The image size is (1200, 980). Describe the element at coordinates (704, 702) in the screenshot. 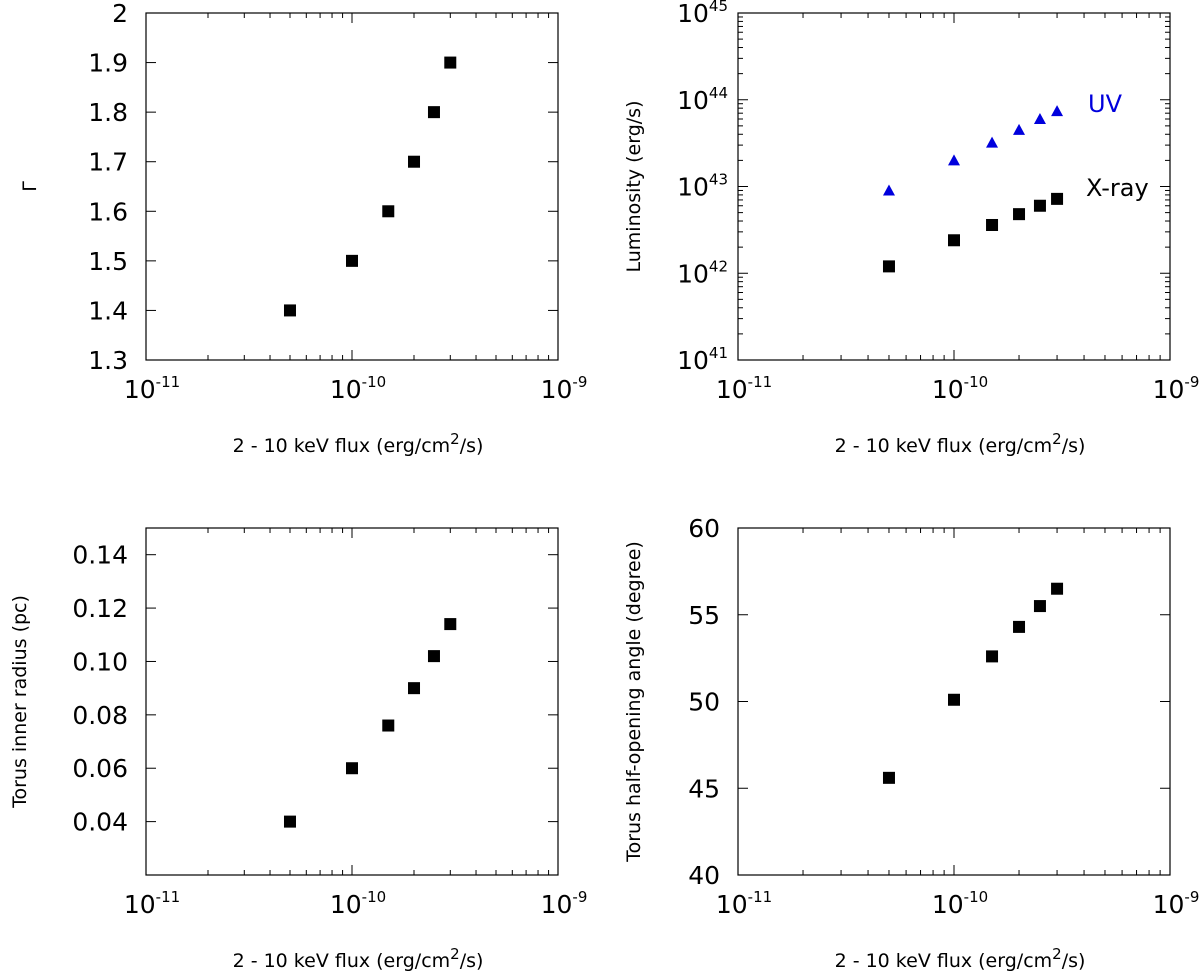

I see `y-tick-label: 50` at that location.